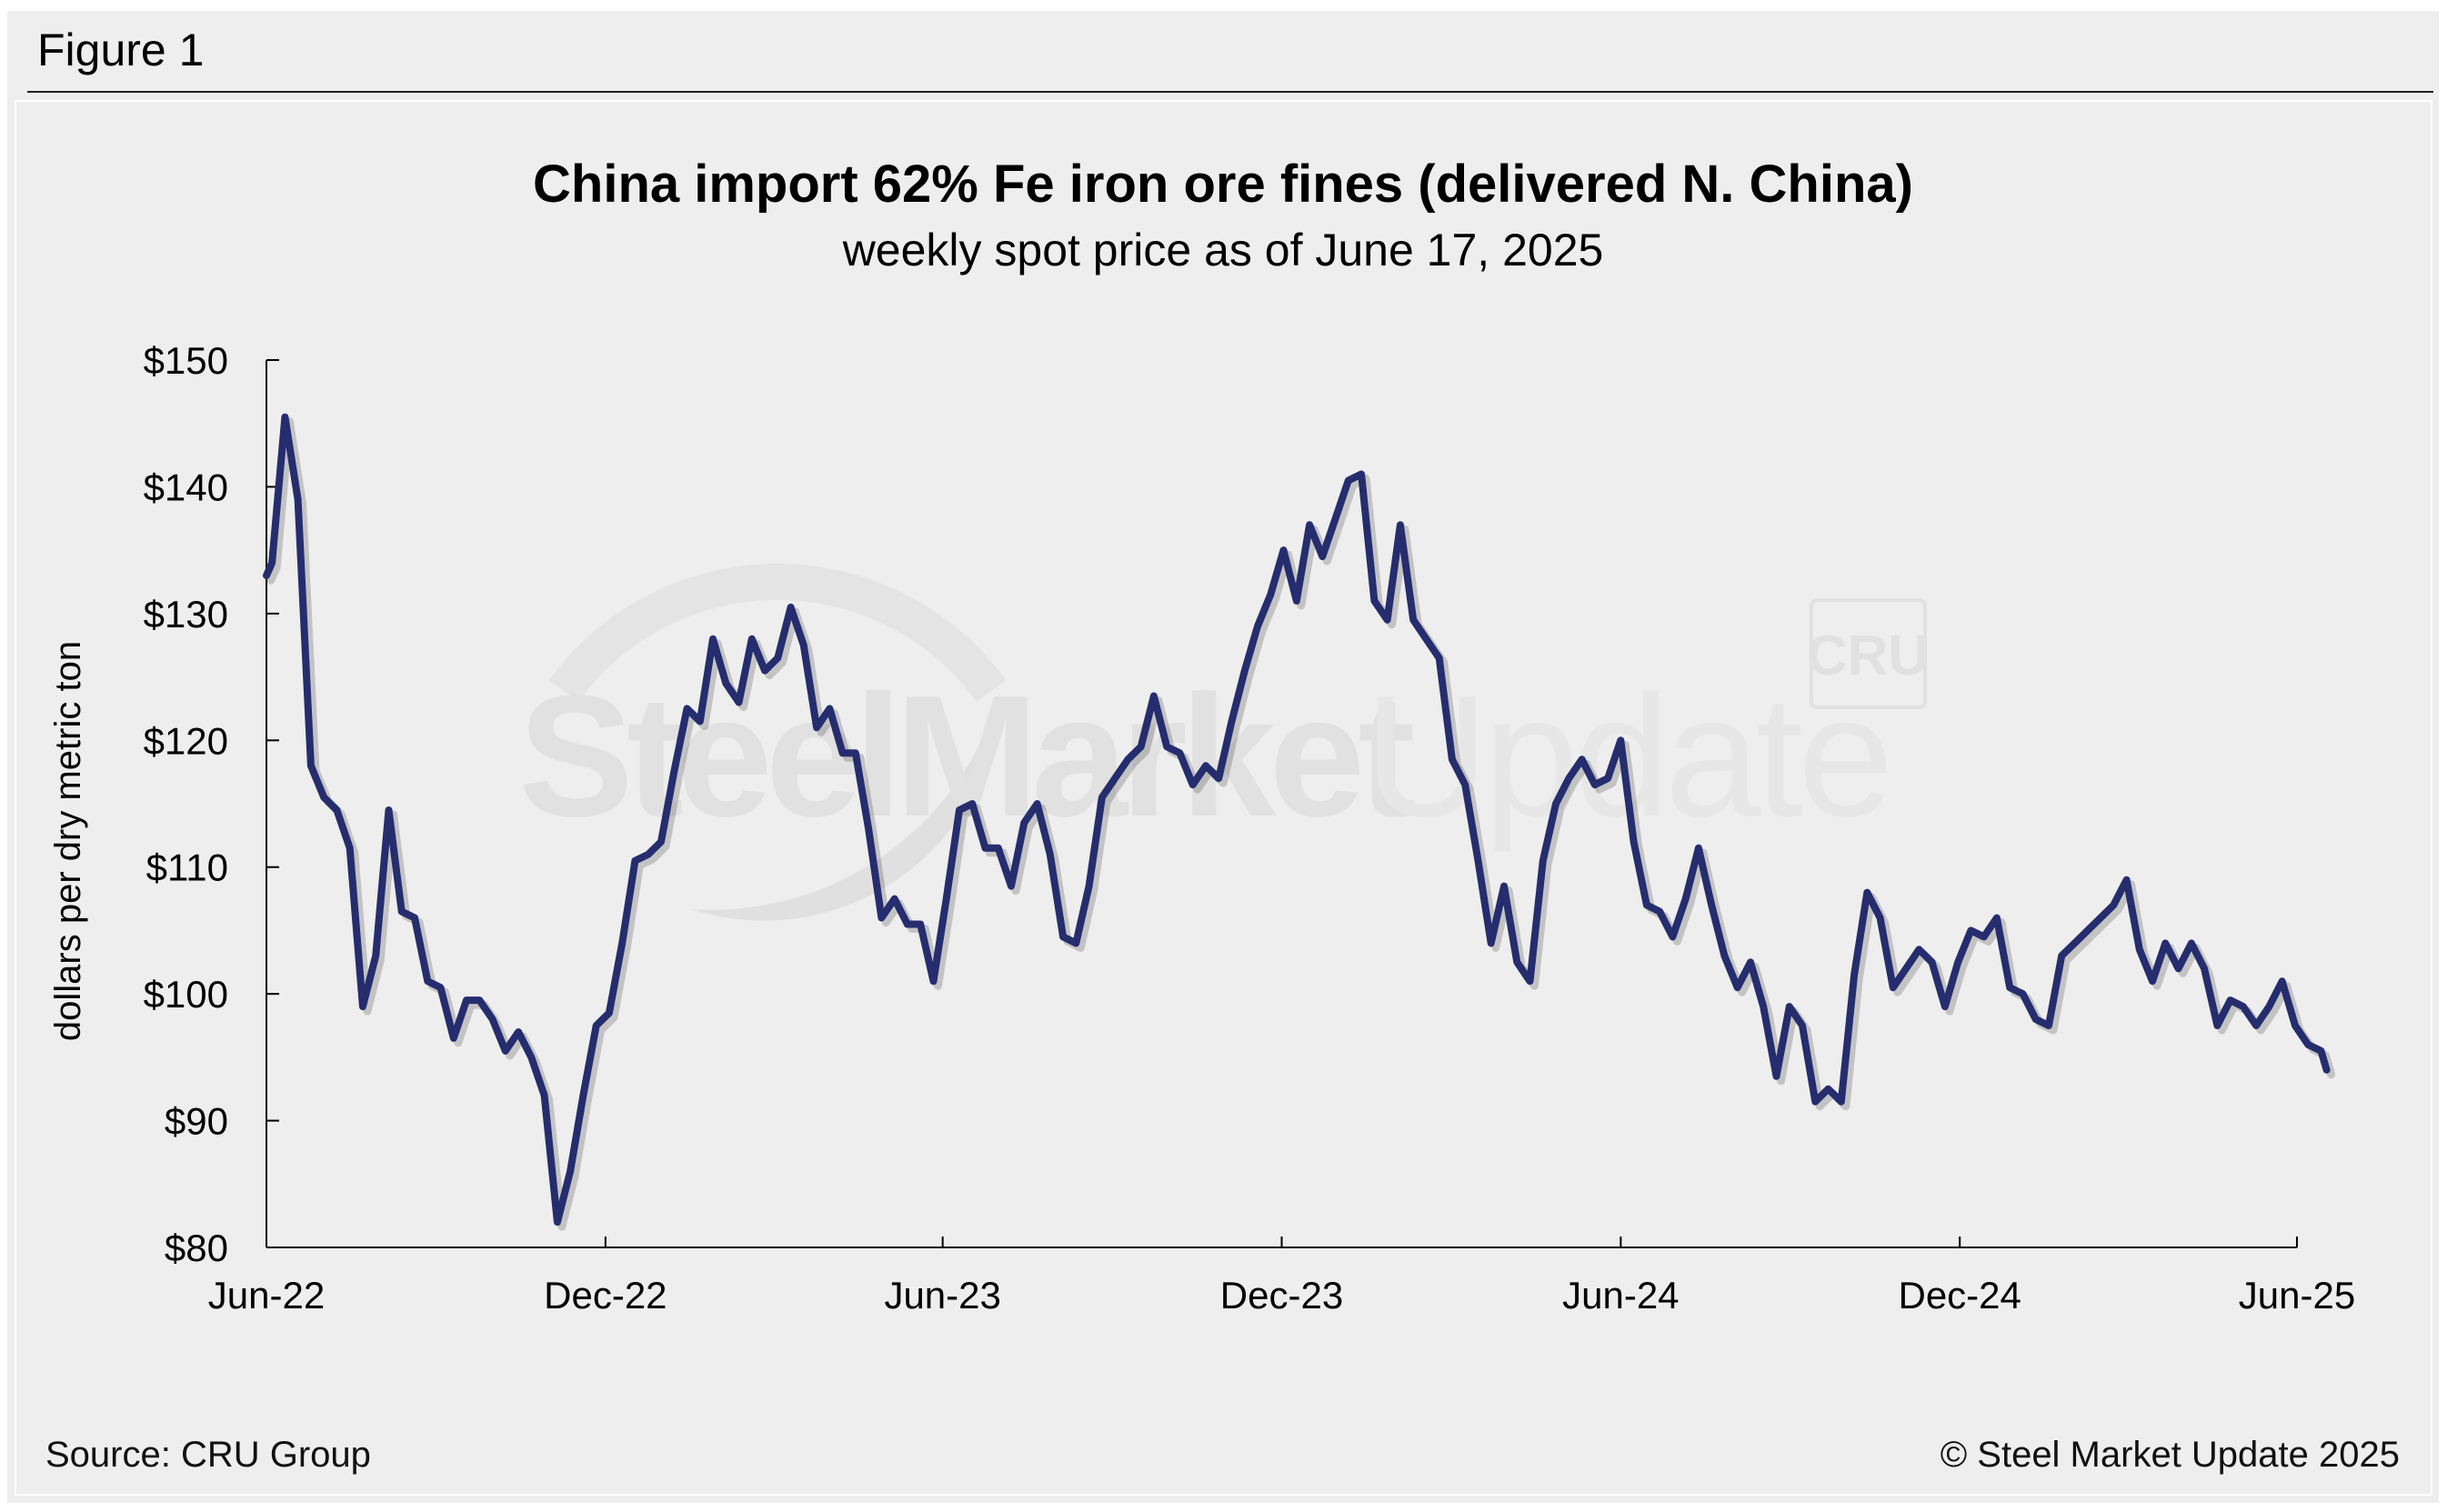 This screenshot has width=2447, height=1512. Describe the element at coordinates (186, 360) in the screenshot. I see `y-tick-label: $150` at that location.